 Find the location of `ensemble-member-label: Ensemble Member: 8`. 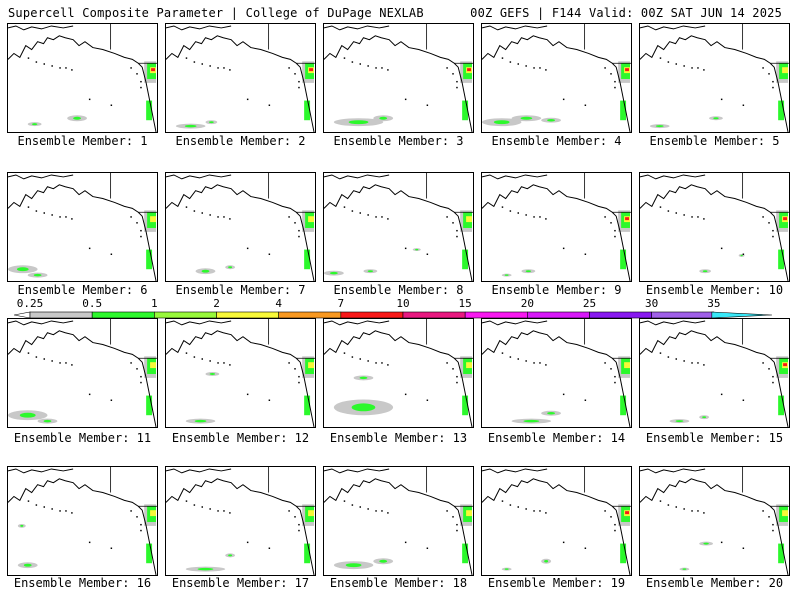

ensemble-member-label: Ensemble Member: 8 is located at coordinates (398, 290).